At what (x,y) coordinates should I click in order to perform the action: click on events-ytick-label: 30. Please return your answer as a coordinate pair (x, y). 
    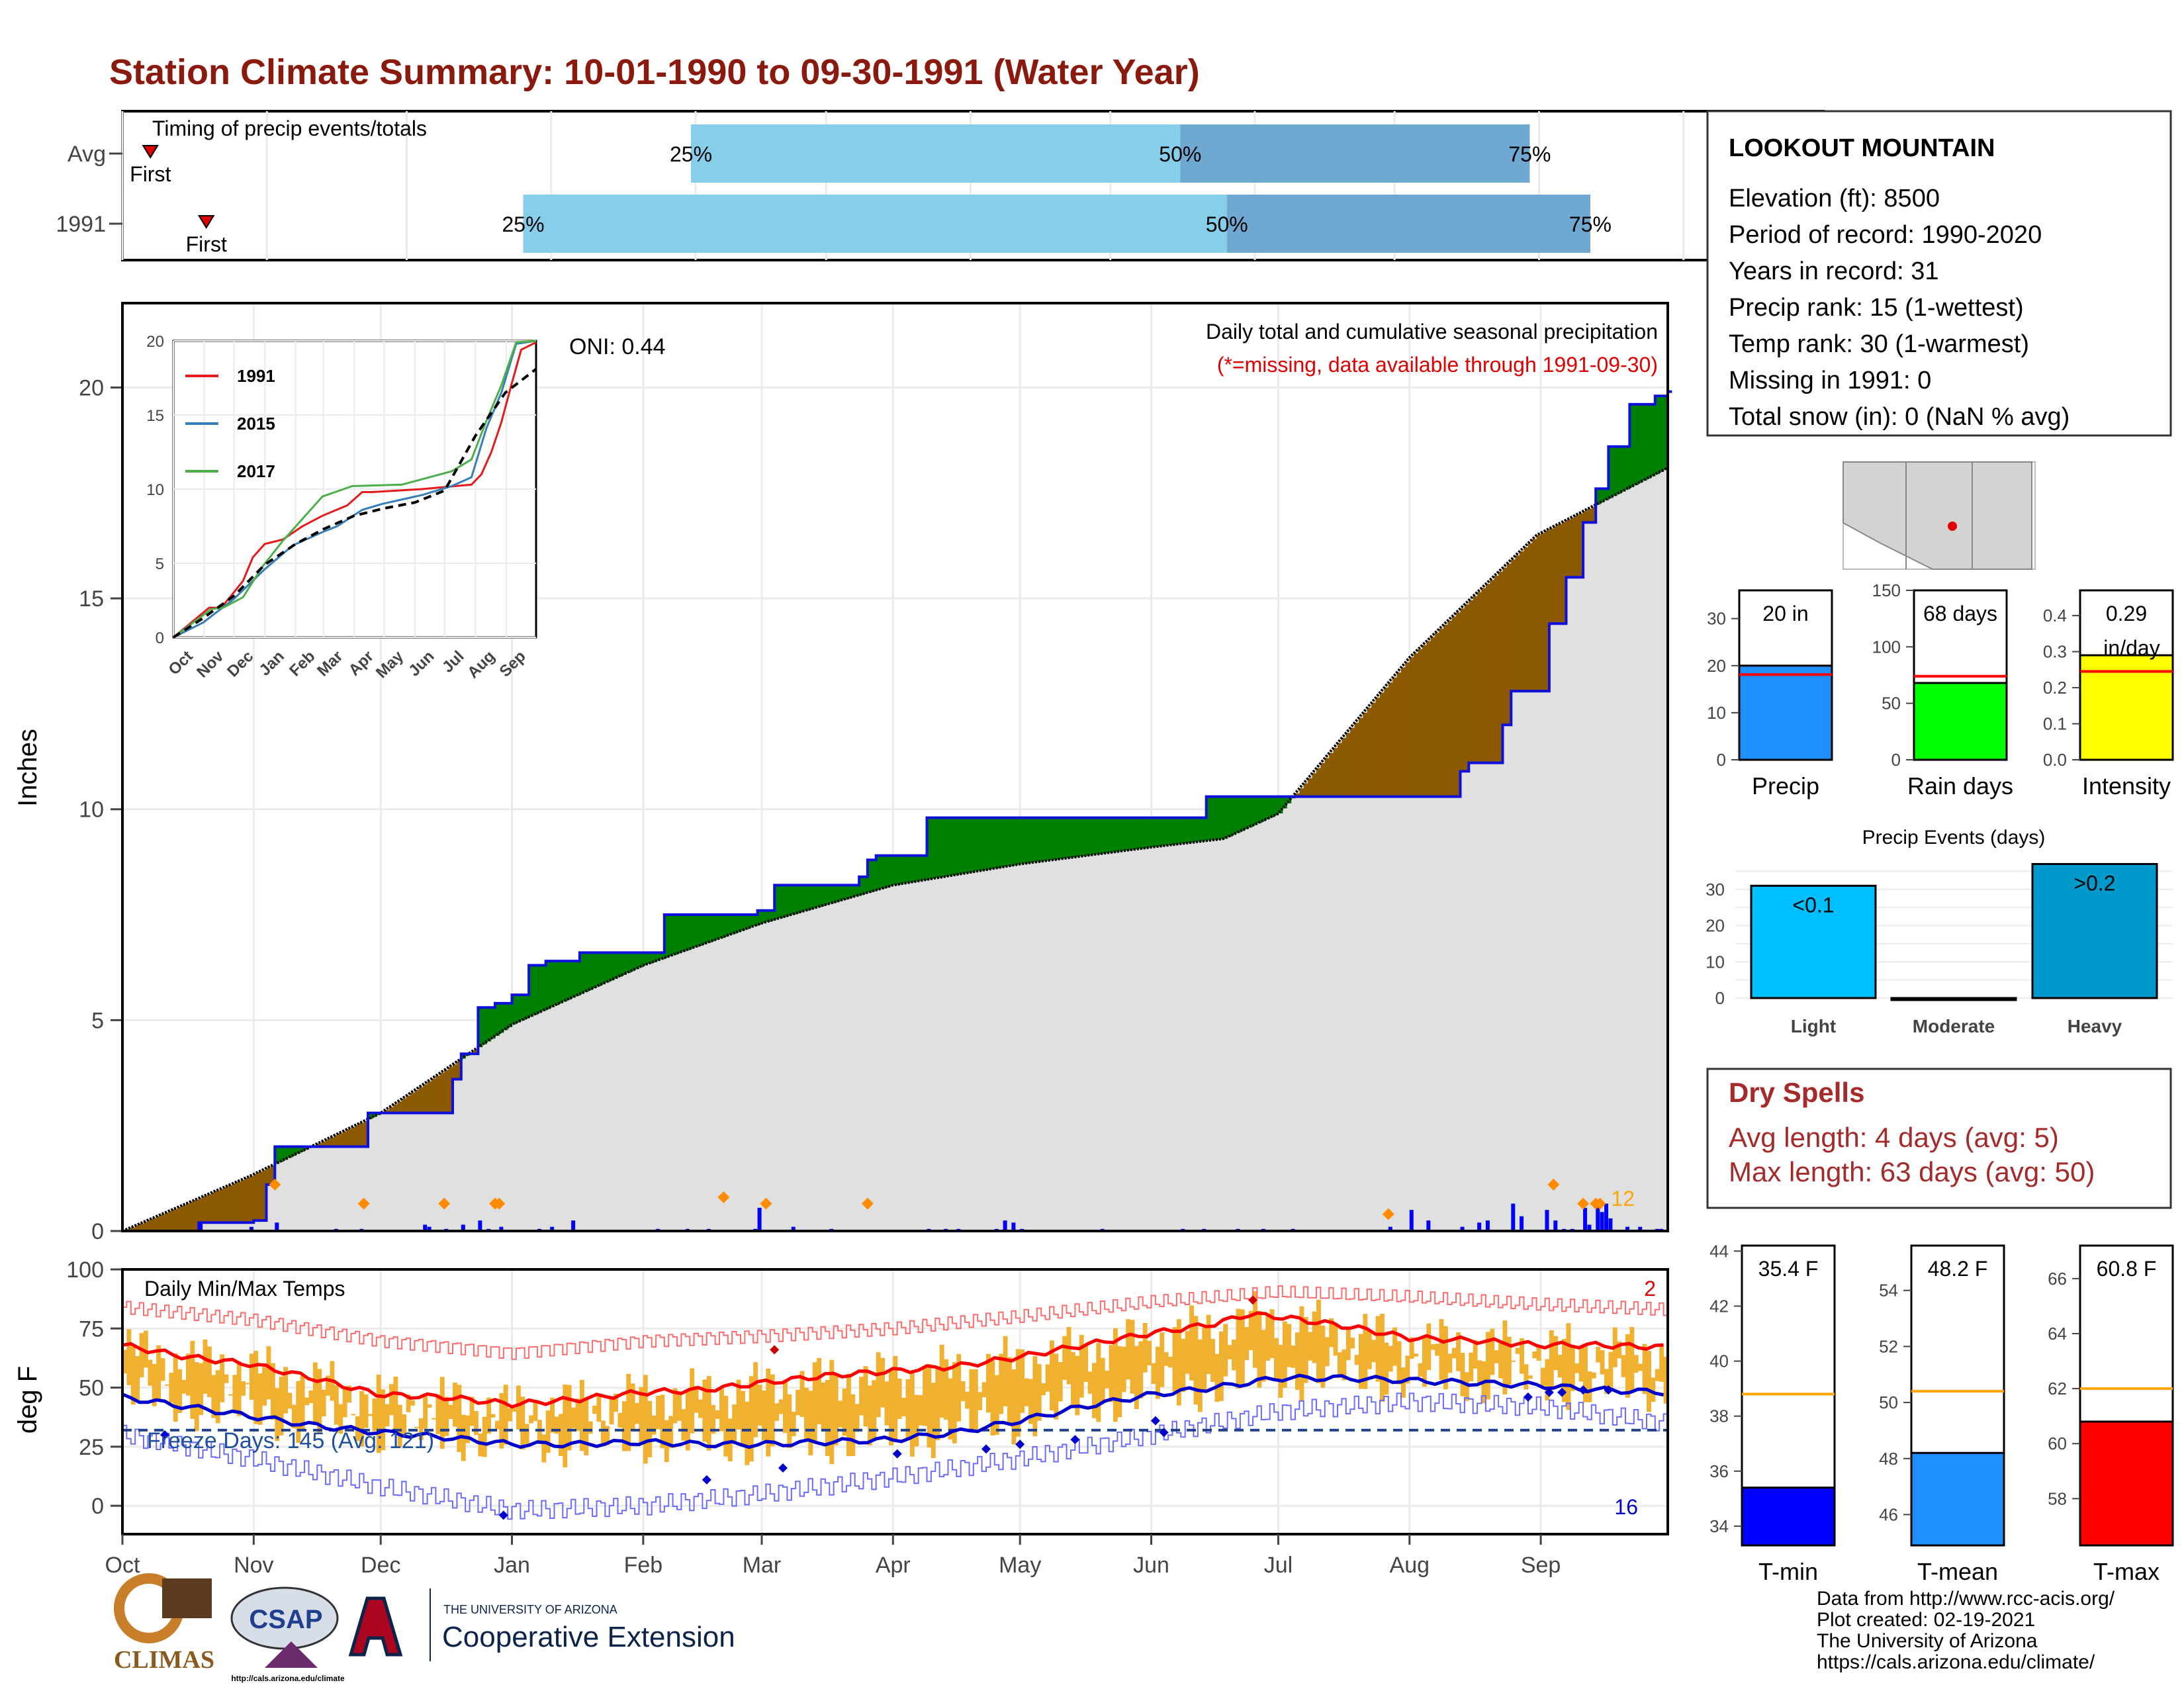
    Looking at the image, I should click on (1715, 890).